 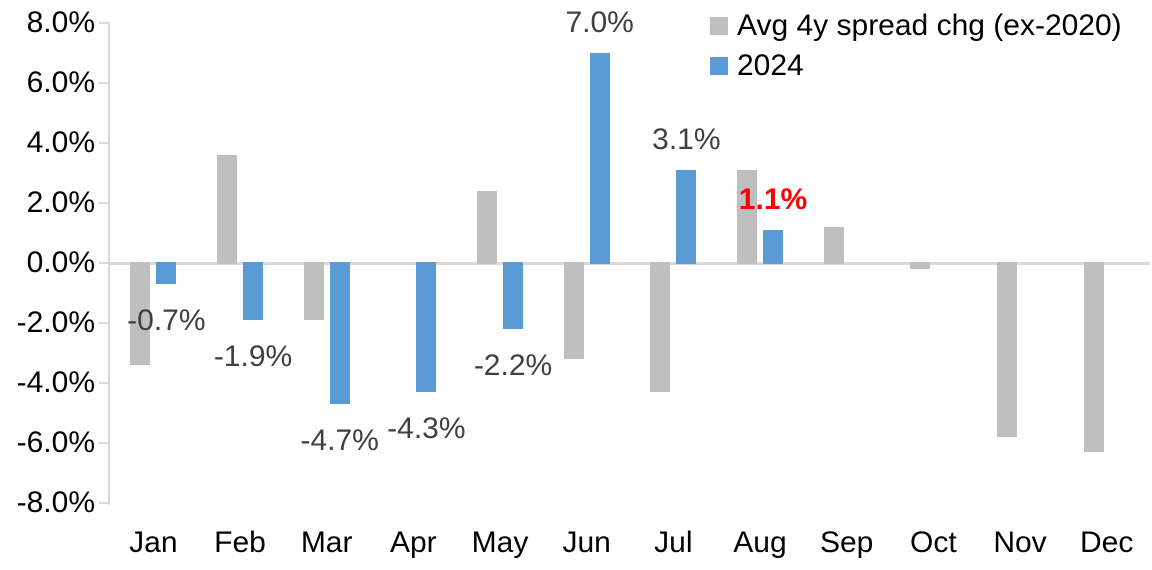 I want to click on data-label-apr: -4.3%, so click(x=426, y=428).